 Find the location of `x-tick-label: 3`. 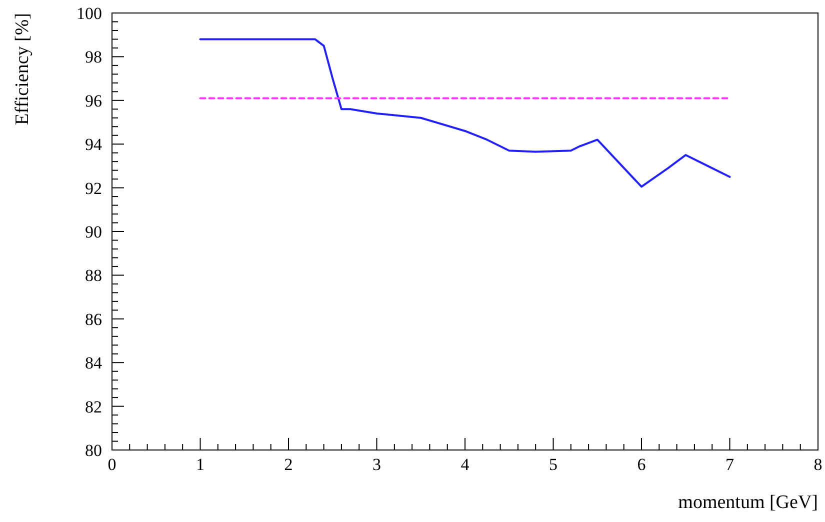

x-tick-label: 3 is located at coordinates (376, 464).